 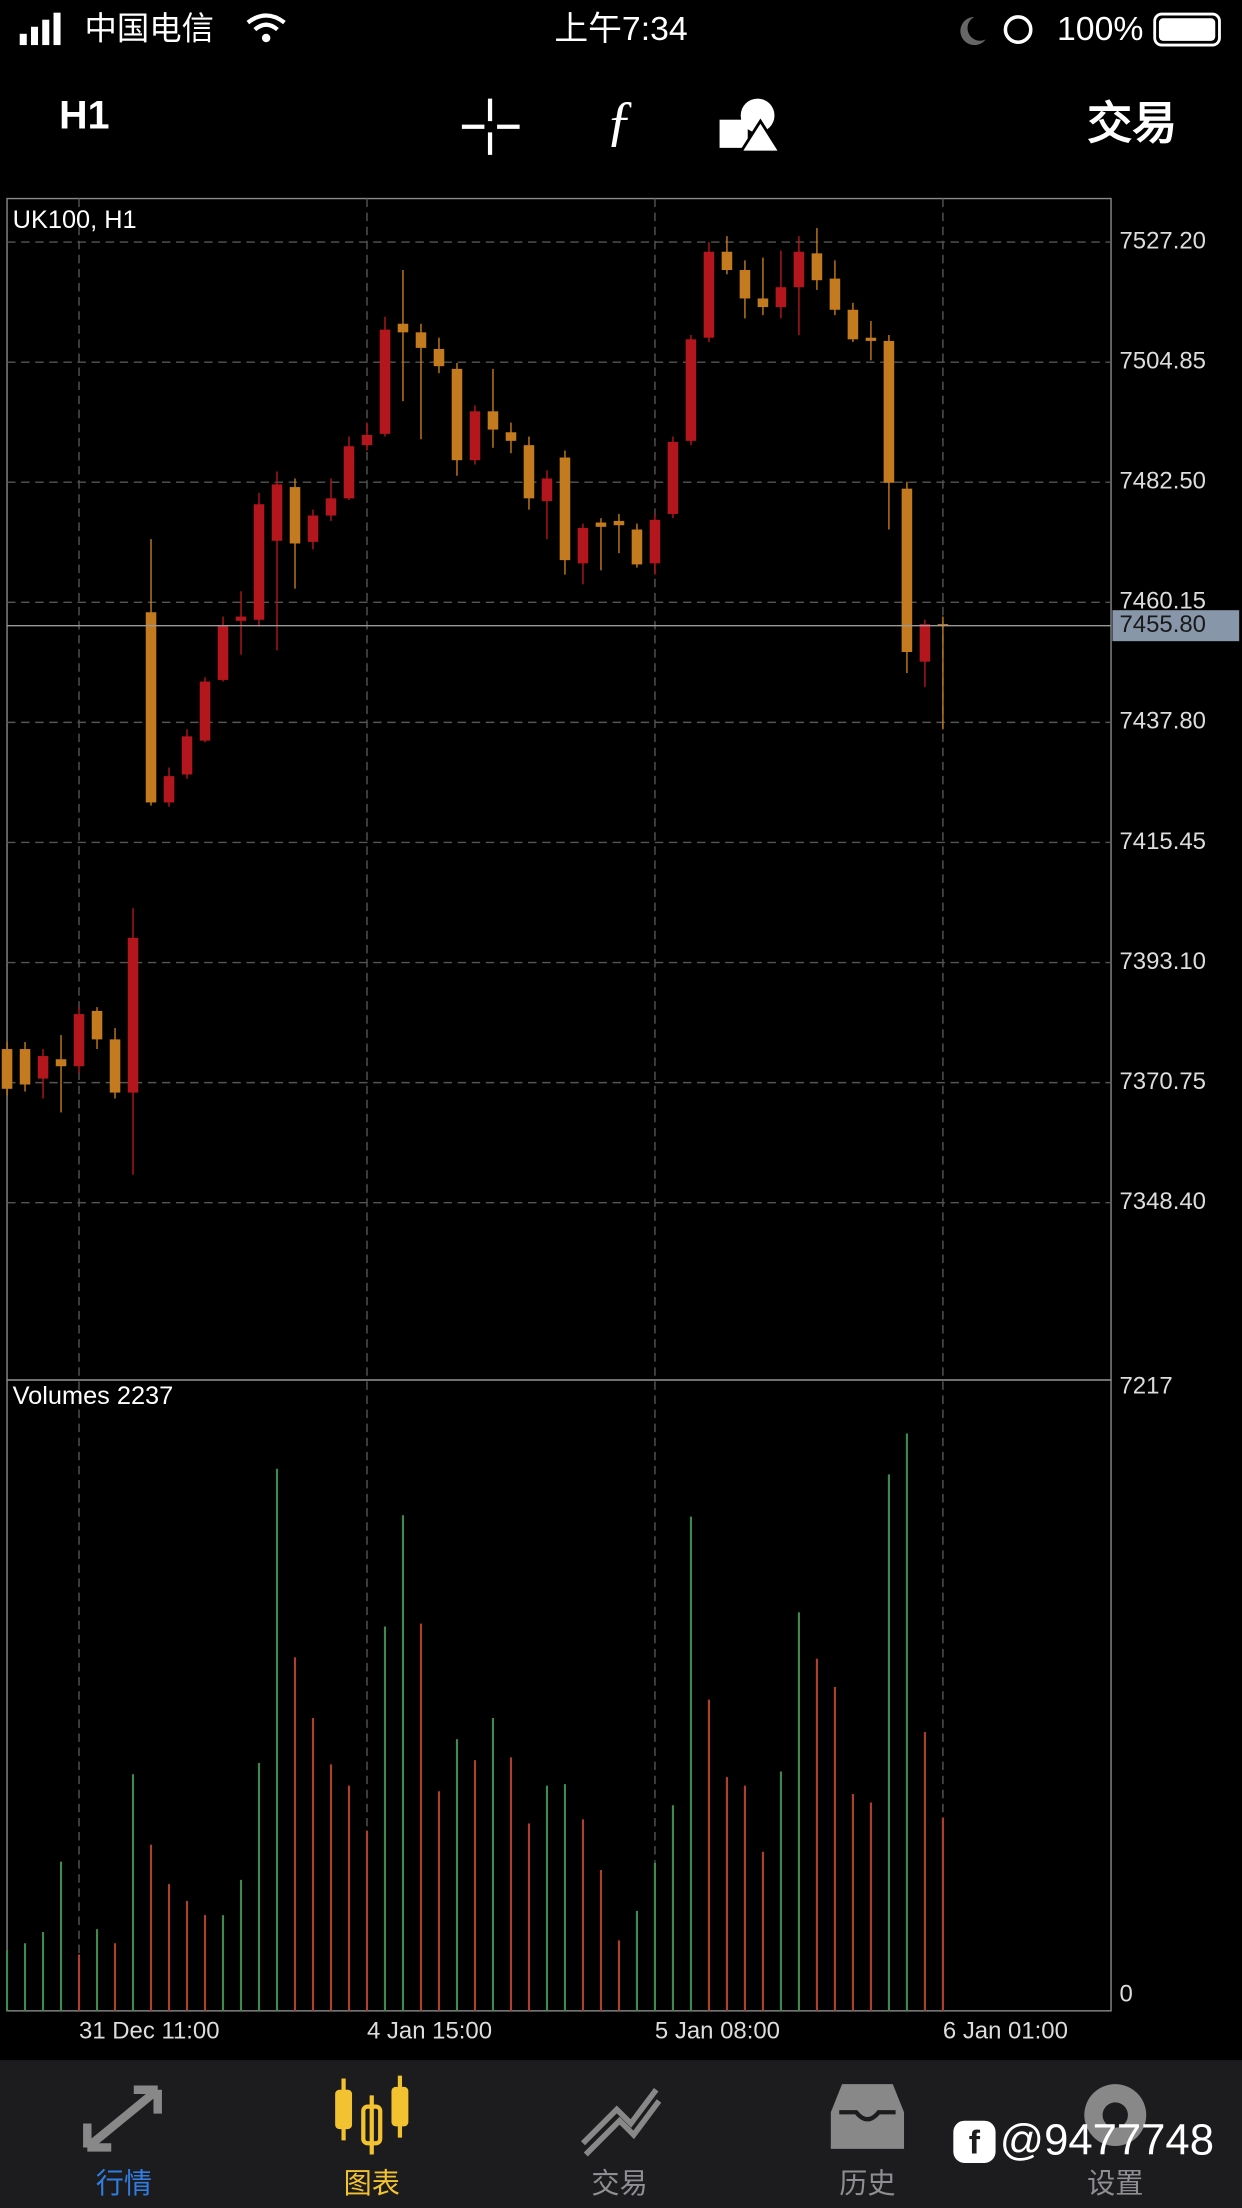 I want to click on x-tick-label: 6 Jan 01:00, so click(x=1005, y=2030).